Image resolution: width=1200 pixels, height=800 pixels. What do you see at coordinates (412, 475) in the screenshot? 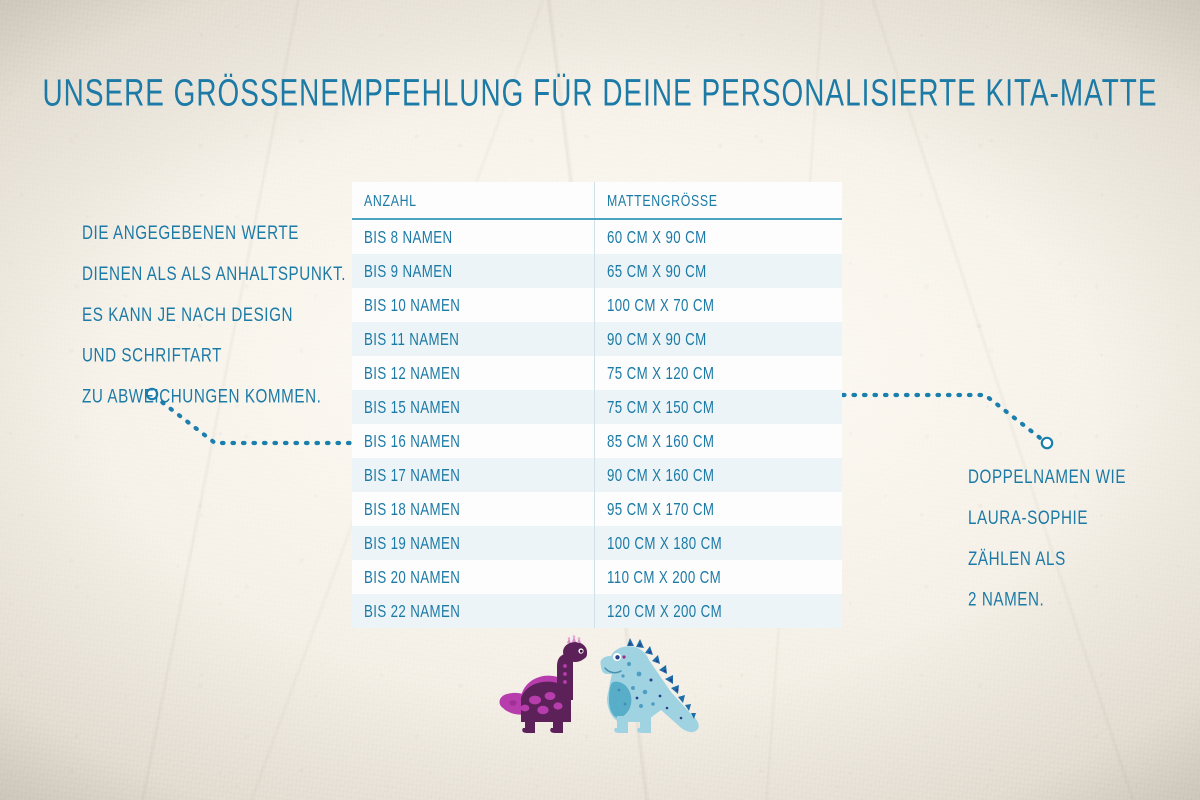
I see `cell-anzahl-text: bis 17 Namen` at bounding box center [412, 475].